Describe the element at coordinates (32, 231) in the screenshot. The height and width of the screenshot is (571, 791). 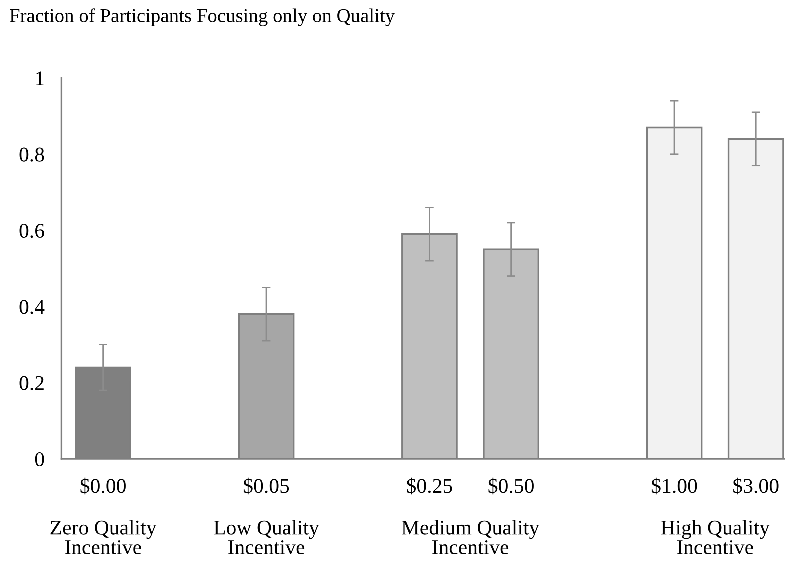
I see `y-tick-label: 0.6` at that location.